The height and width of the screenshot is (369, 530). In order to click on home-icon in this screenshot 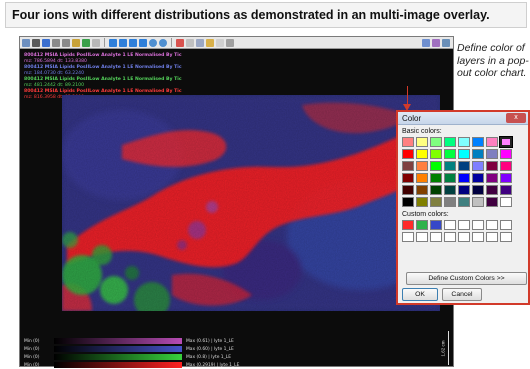, I will do `click(76, 42)`.